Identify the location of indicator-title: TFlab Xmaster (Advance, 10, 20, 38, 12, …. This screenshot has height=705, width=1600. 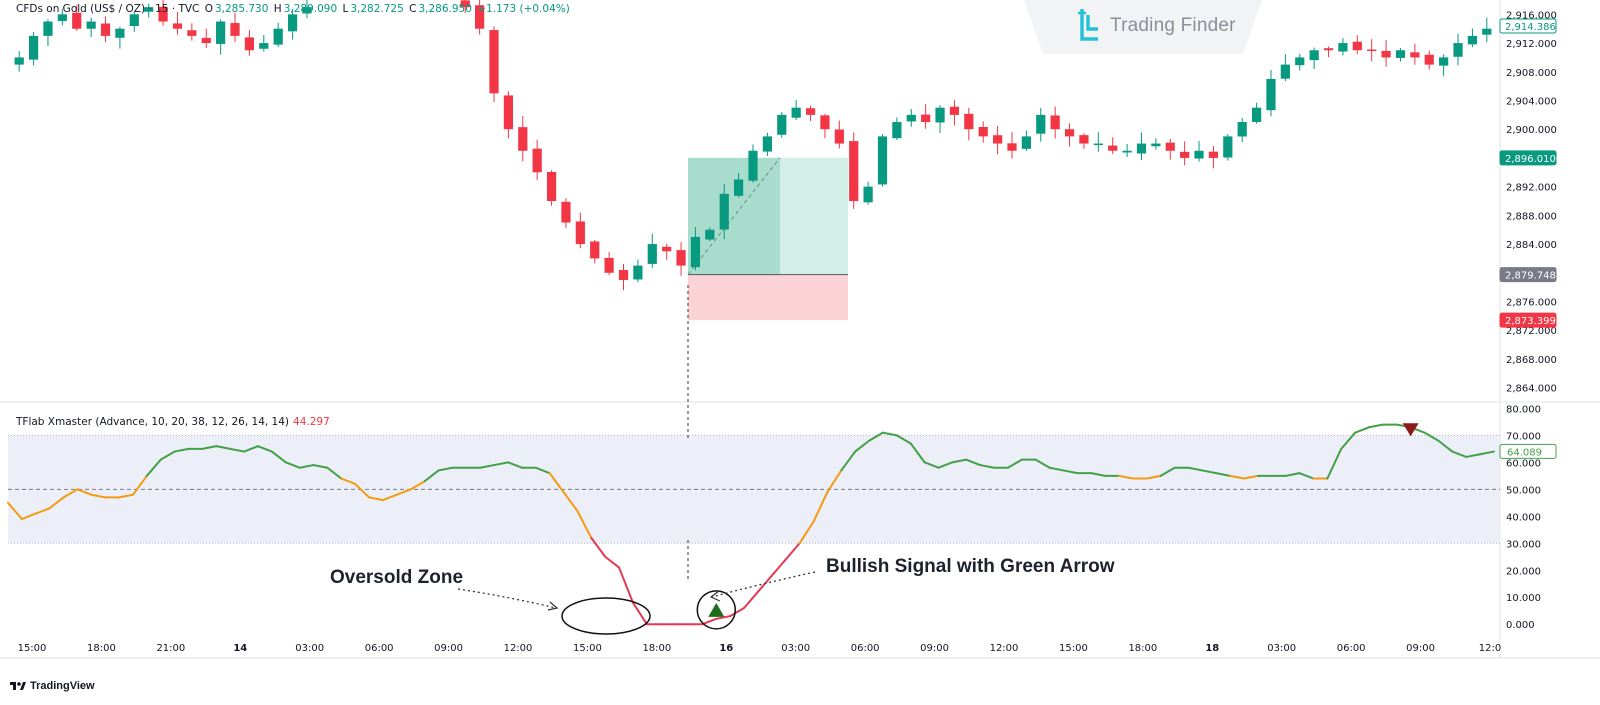
(173, 422).